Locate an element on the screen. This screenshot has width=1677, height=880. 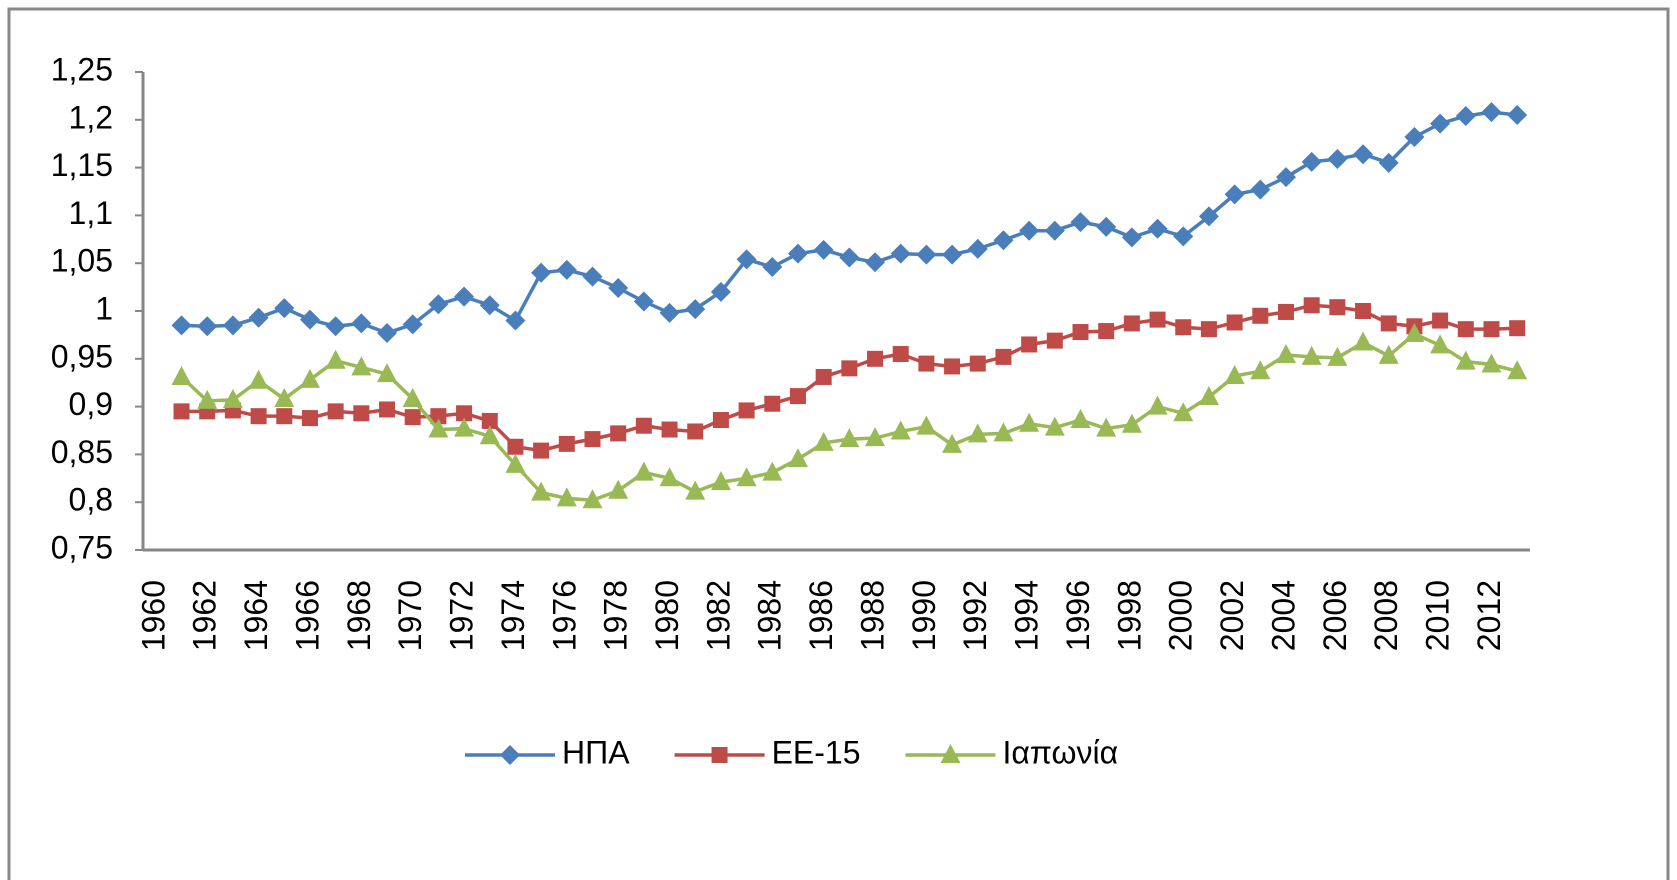
legend-label: ΕΕ-15 is located at coordinates (816, 752).